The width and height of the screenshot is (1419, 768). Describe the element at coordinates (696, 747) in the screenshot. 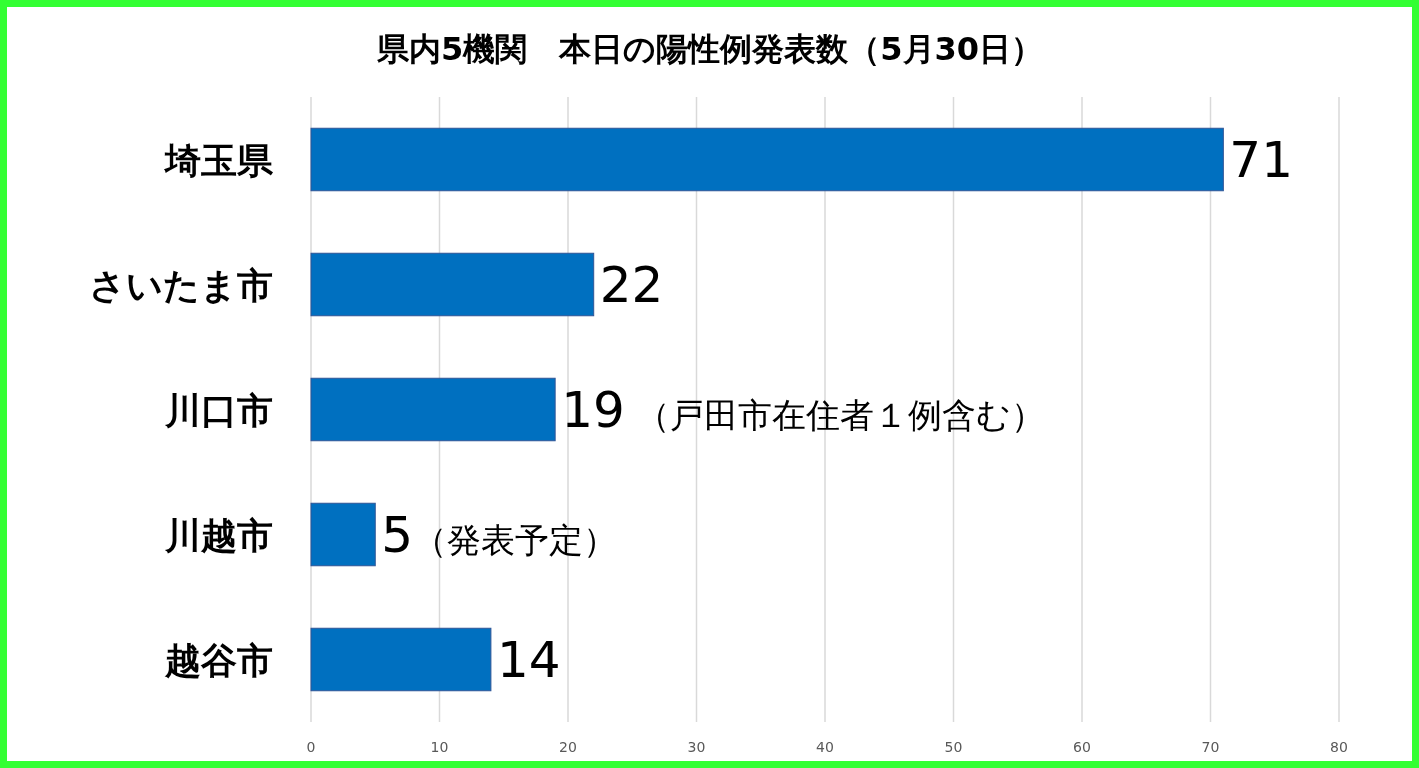

I see `x-tick-label: 30` at that location.